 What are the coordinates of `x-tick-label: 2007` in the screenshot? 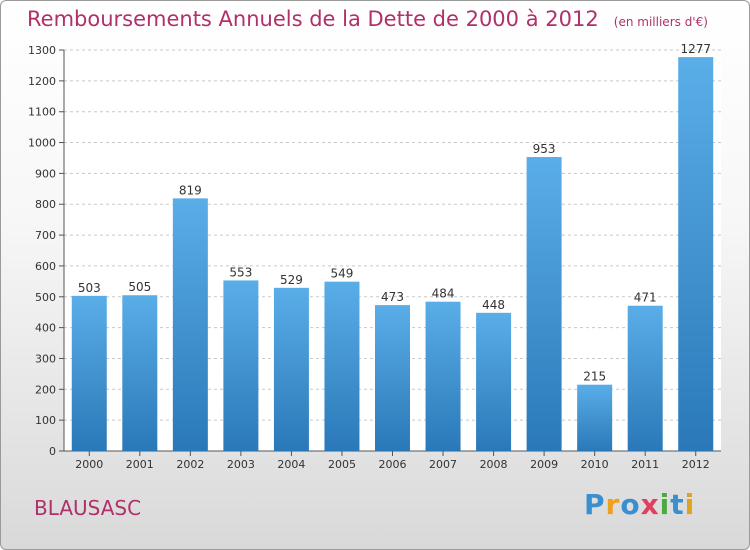 It's located at (443, 464).